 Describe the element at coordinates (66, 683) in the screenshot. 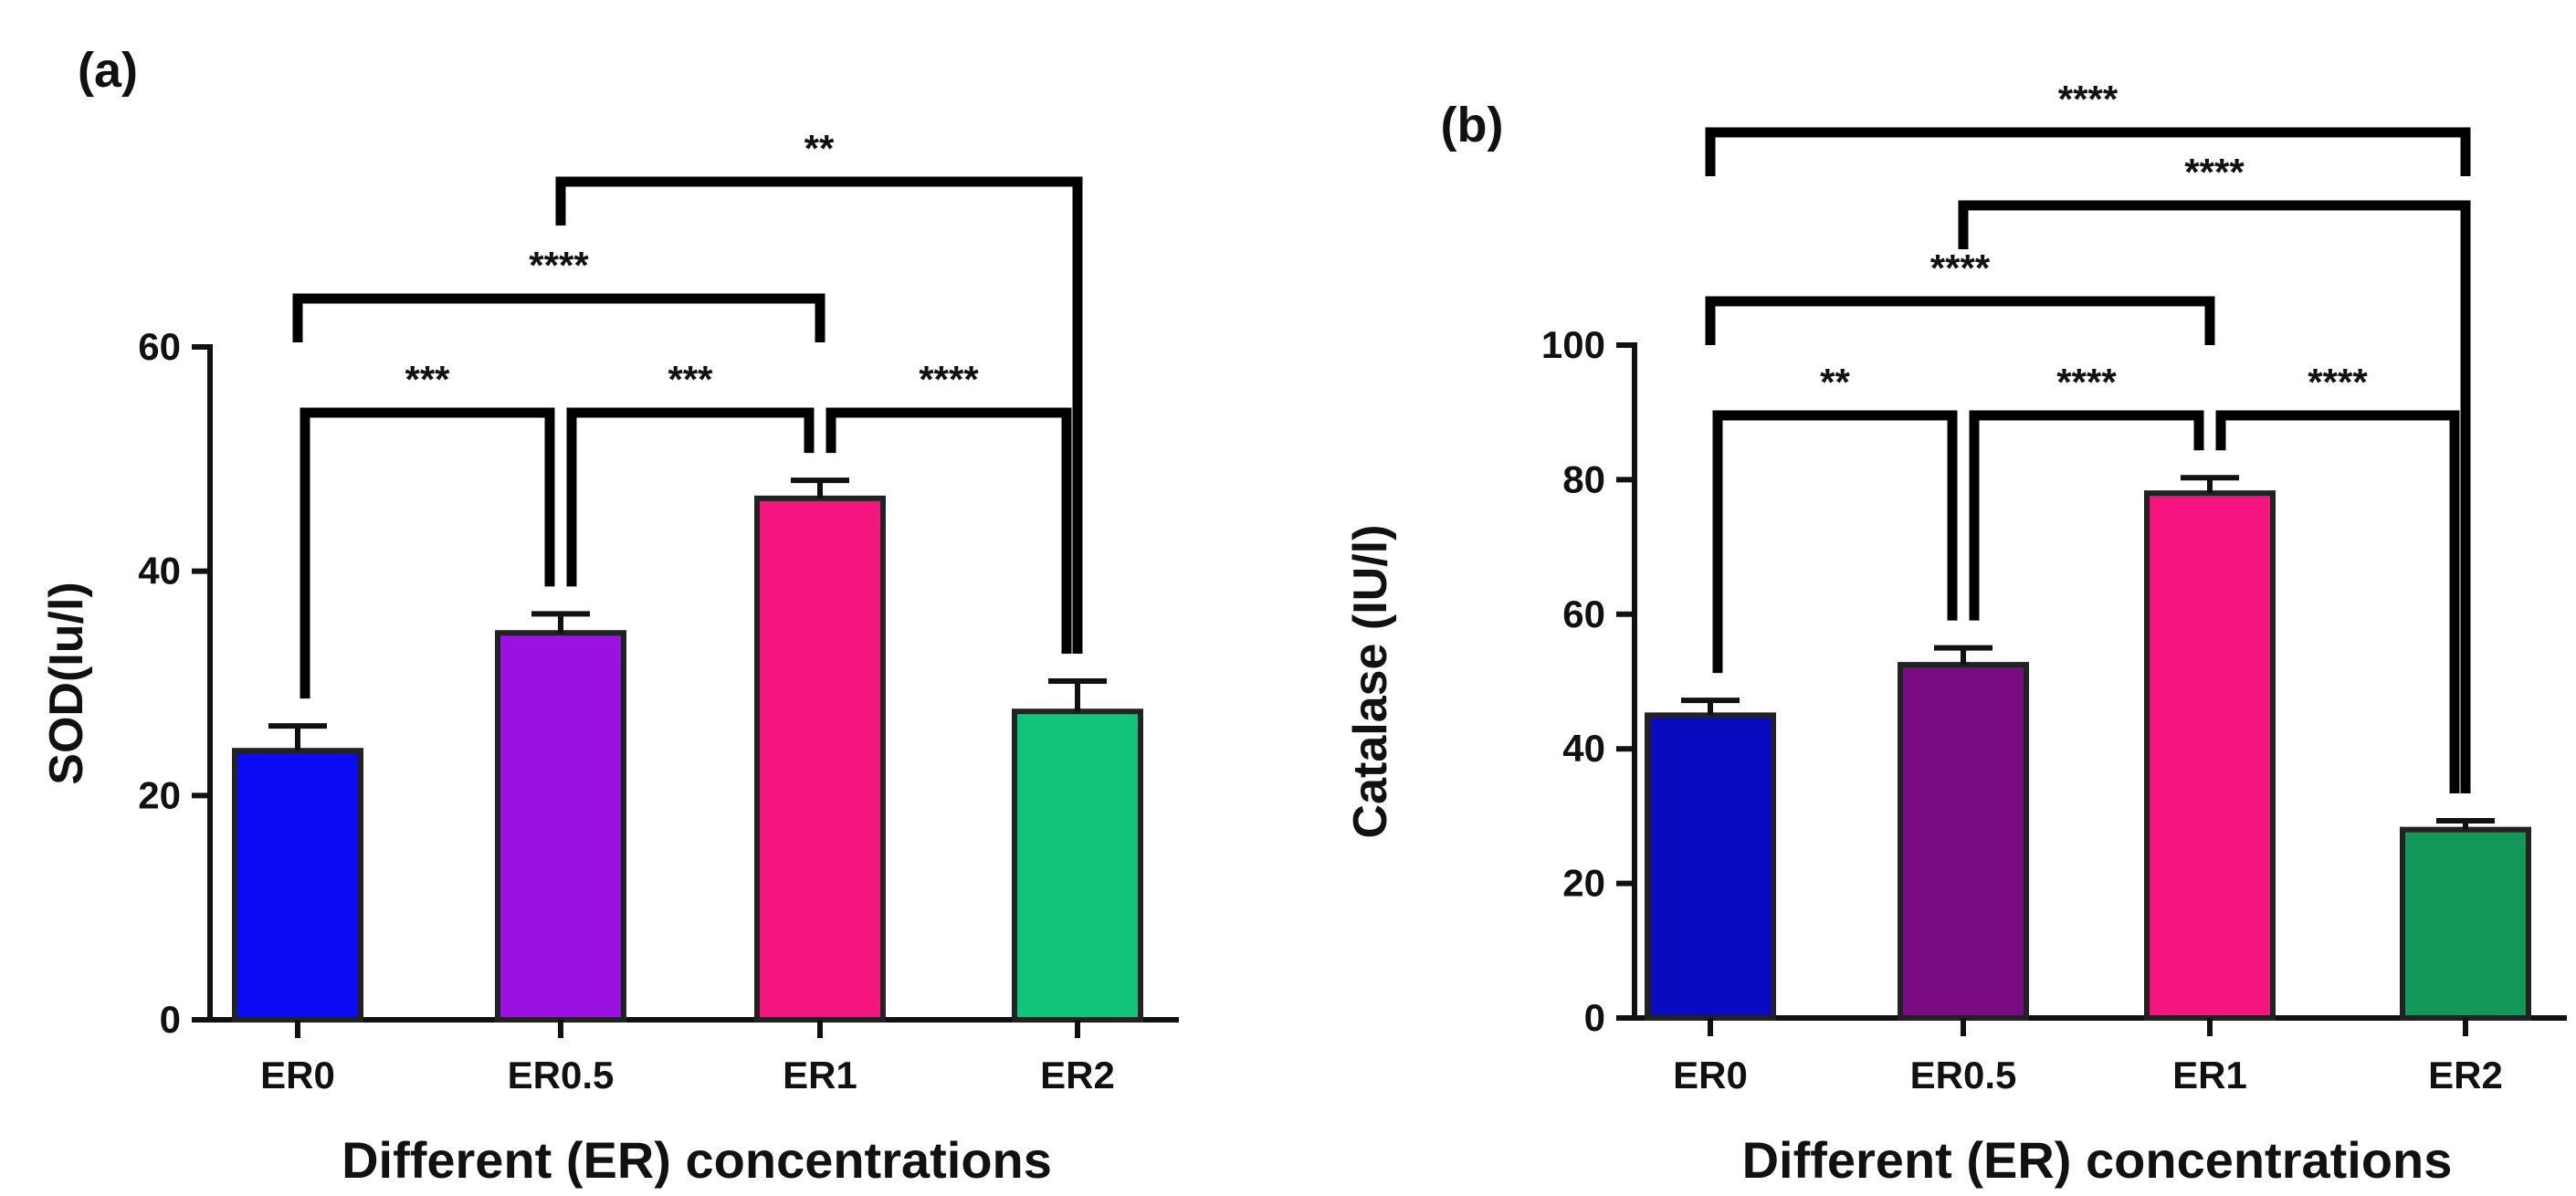

I see `y-axis-label: SOD(Iu/l)` at that location.